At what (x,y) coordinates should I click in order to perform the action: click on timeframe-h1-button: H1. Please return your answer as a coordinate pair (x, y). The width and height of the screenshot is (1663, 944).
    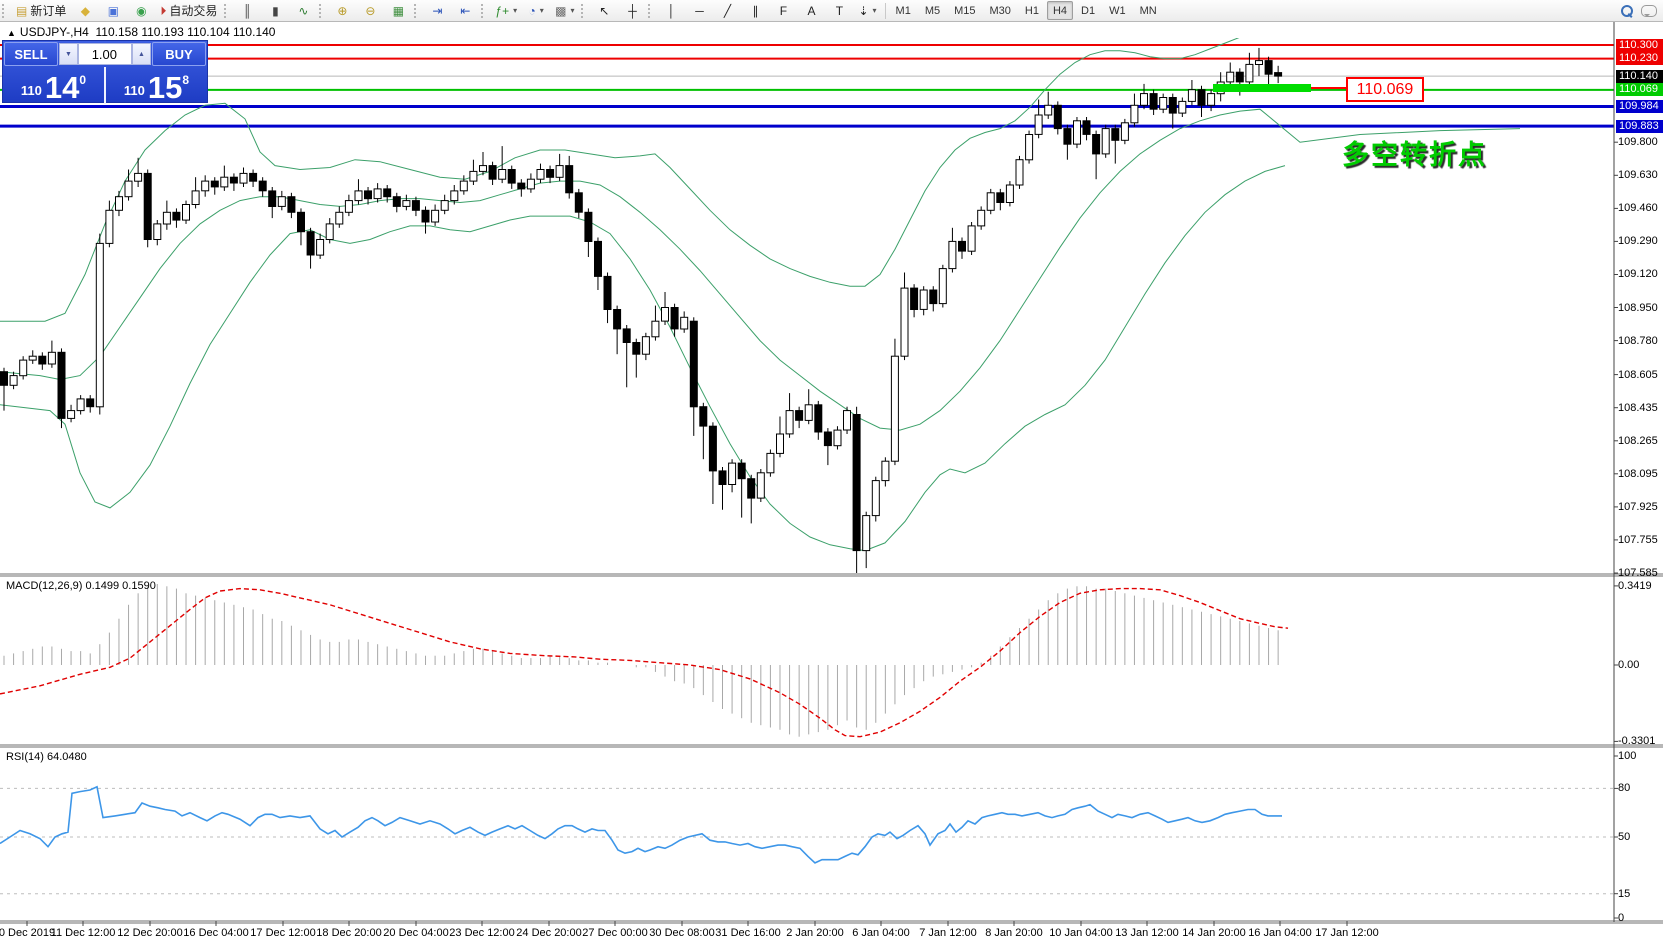
    Looking at the image, I should click on (1031, 10).